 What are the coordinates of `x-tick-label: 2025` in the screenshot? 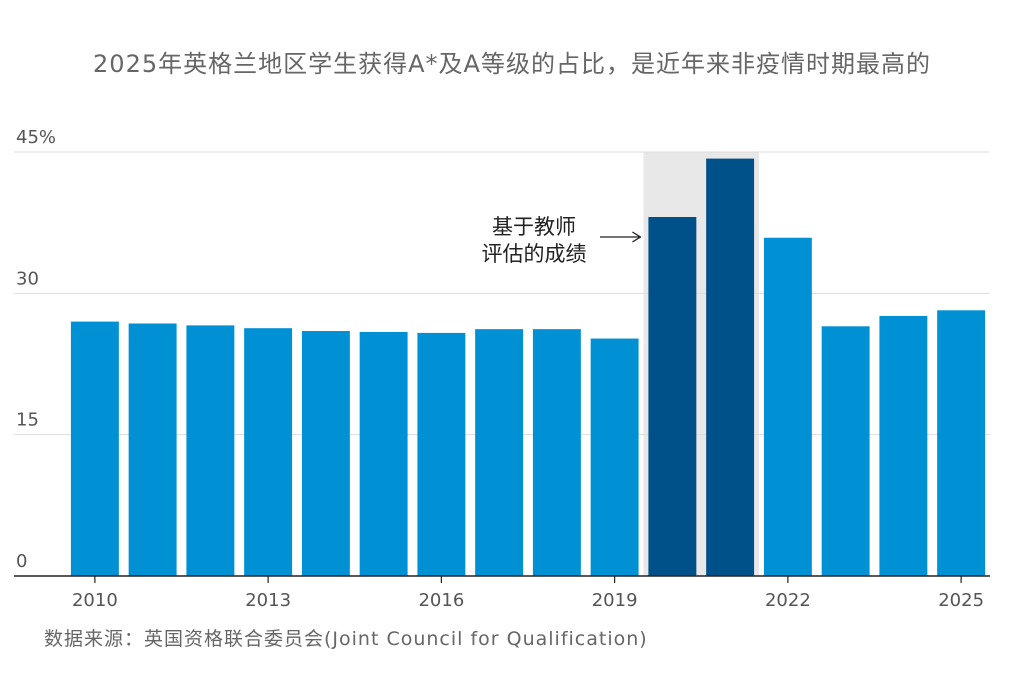 It's located at (961, 600).